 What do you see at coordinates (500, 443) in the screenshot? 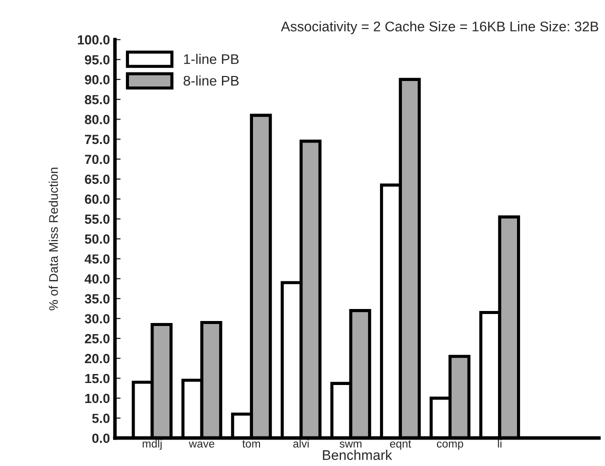
I see `x-tick-label: li` at bounding box center [500, 443].